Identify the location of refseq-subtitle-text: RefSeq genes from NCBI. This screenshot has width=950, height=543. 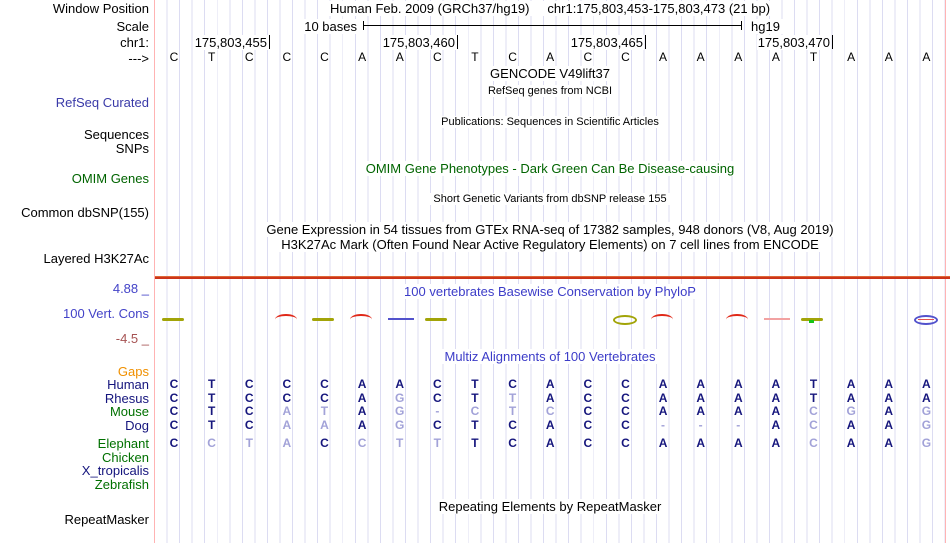
(550, 91).